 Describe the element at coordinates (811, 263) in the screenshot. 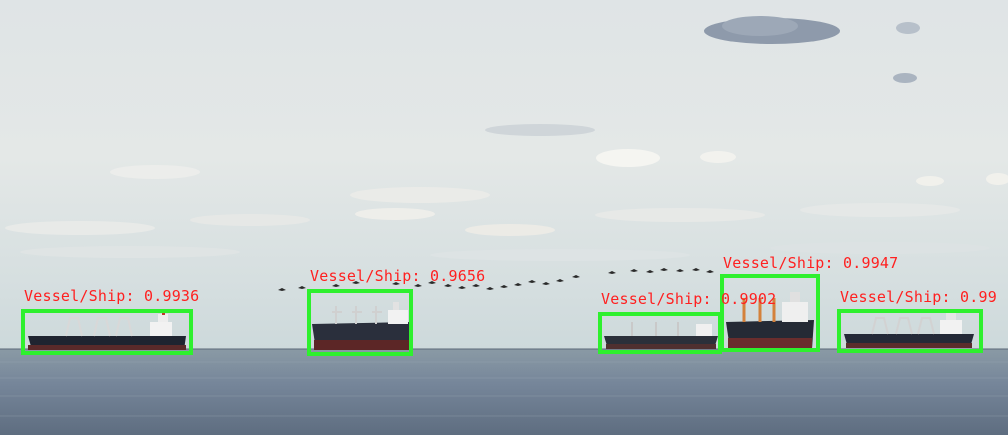

I see `detection-label: Vessel/Ship: 0.9947` at that location.